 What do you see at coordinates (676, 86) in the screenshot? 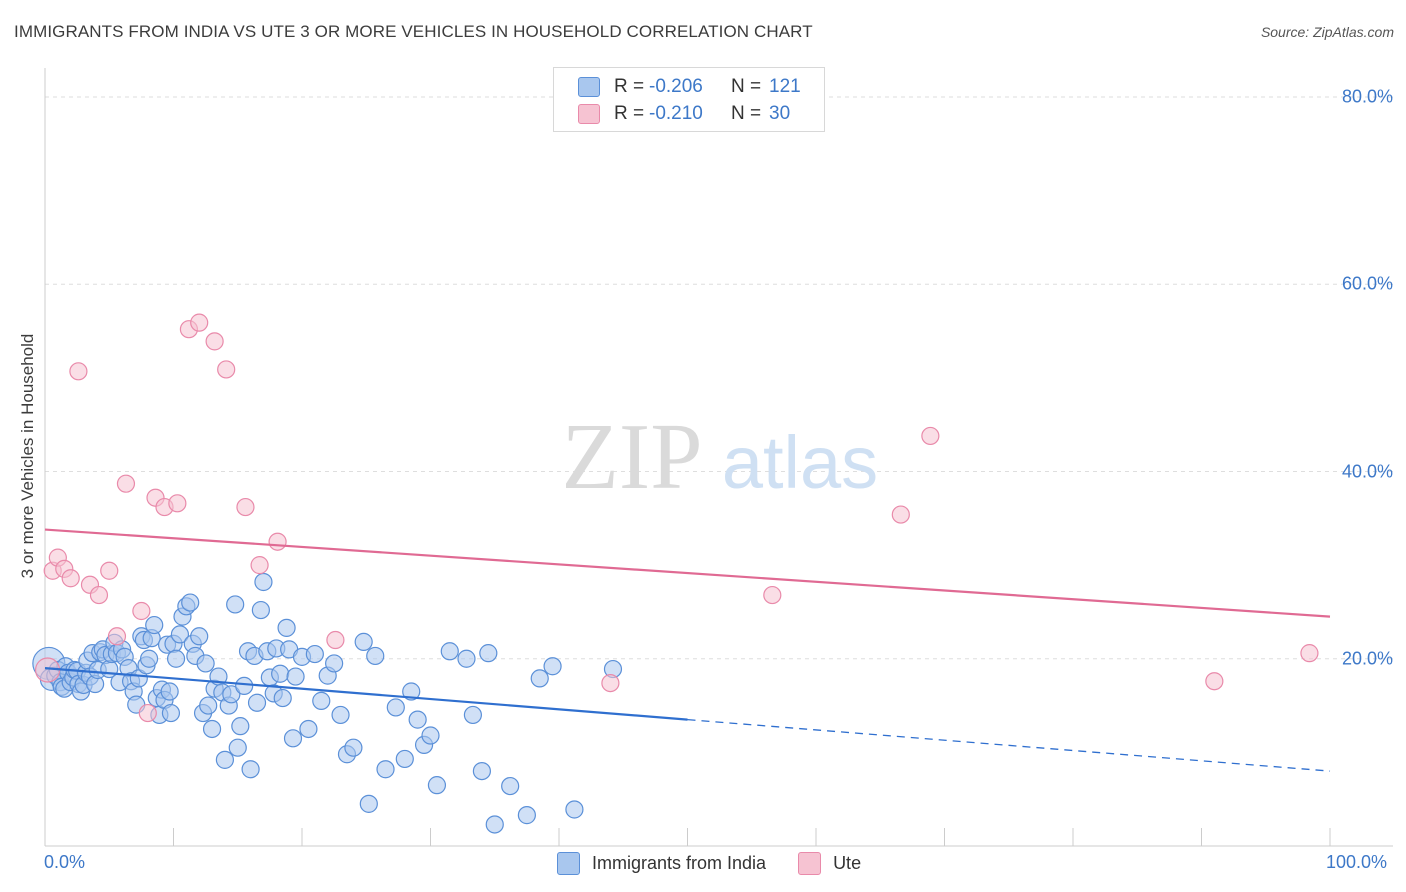
I see `india-r-value: -0.206` at bounding box center [676, 86].